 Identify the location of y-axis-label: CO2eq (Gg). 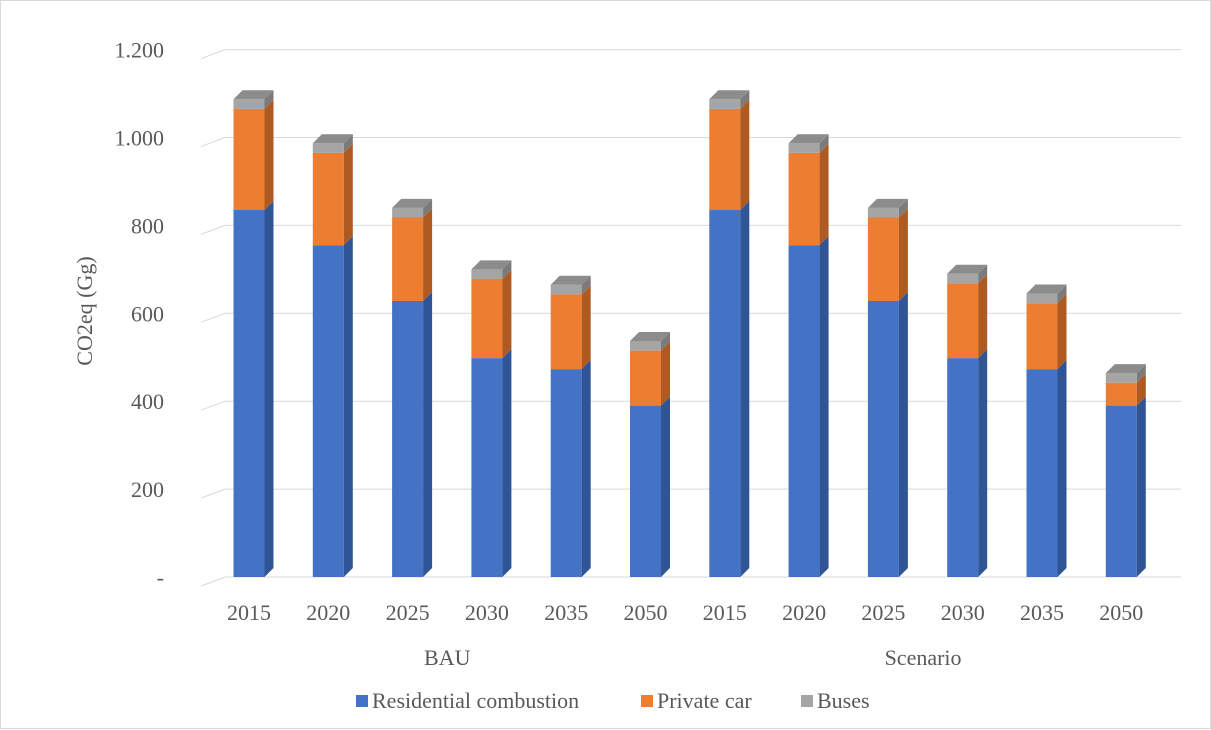
(84, 310).